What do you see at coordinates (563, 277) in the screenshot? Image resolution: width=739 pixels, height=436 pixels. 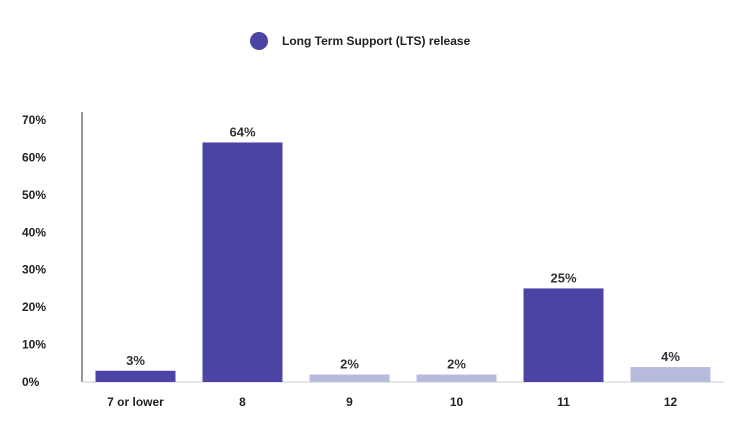 I see `data-label: 25%` at bounding box center [563, 277].